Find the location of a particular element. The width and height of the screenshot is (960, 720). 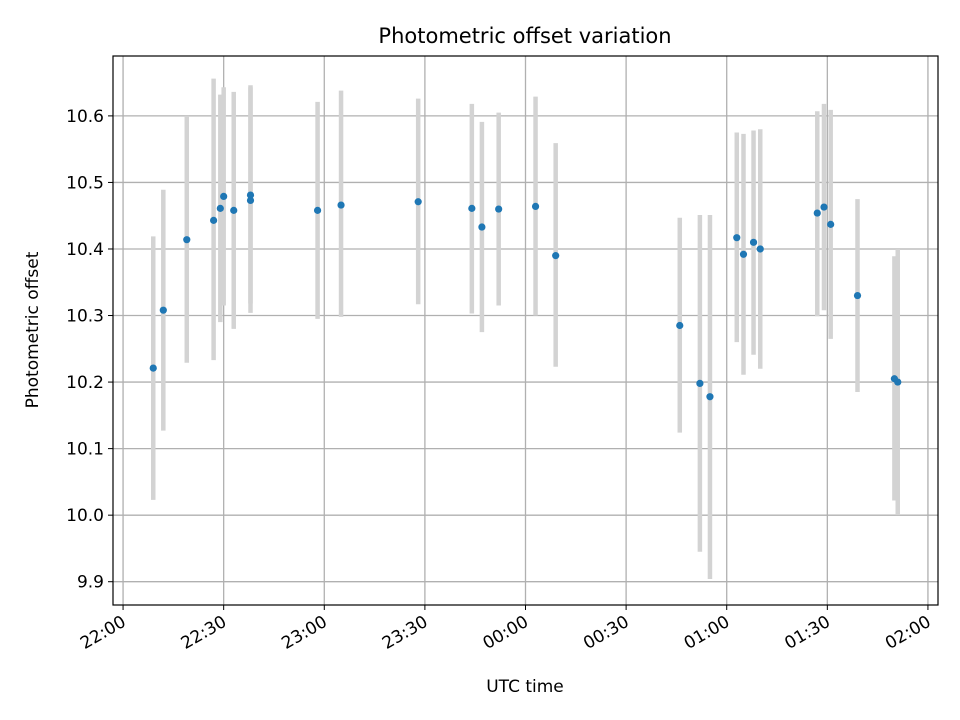

y-tick-label: 9.9 is located at coordinates (90, 583).